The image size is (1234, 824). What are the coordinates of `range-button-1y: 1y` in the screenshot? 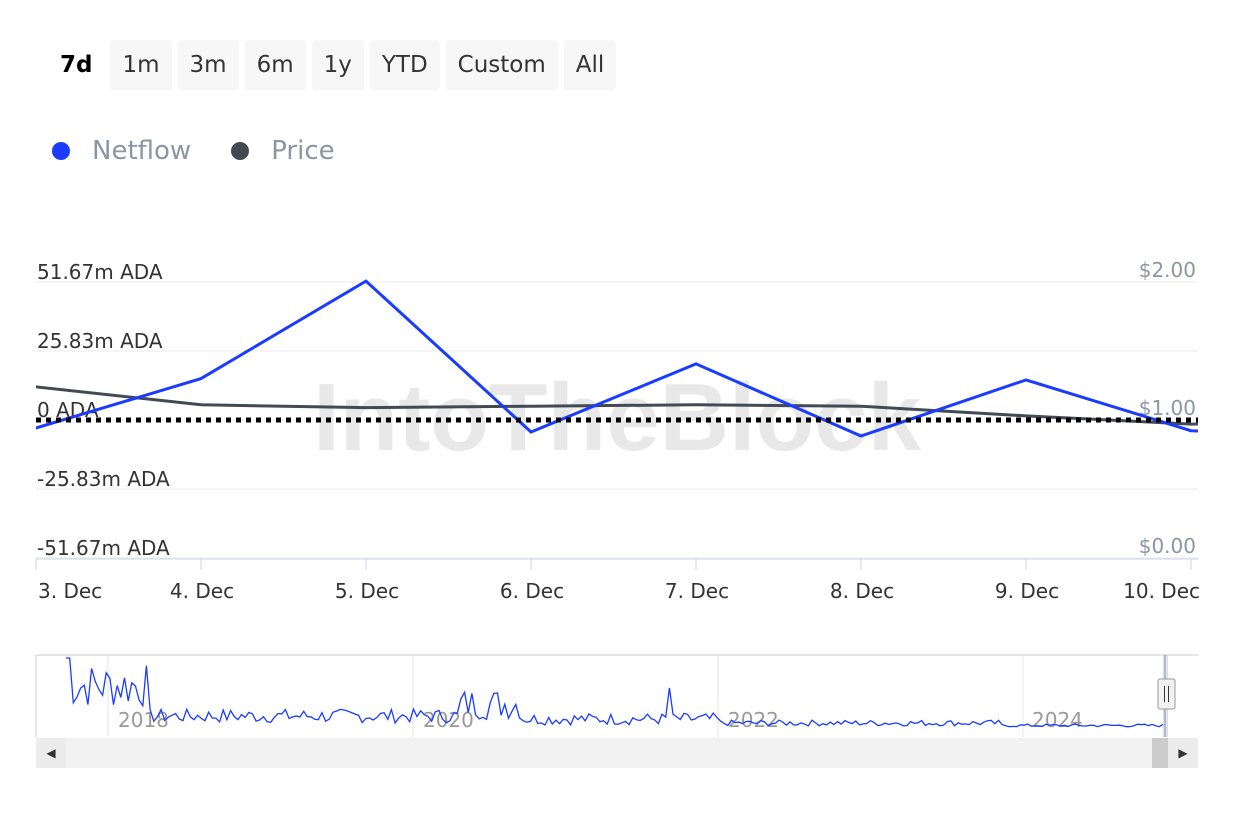 It's located at (337, 65).